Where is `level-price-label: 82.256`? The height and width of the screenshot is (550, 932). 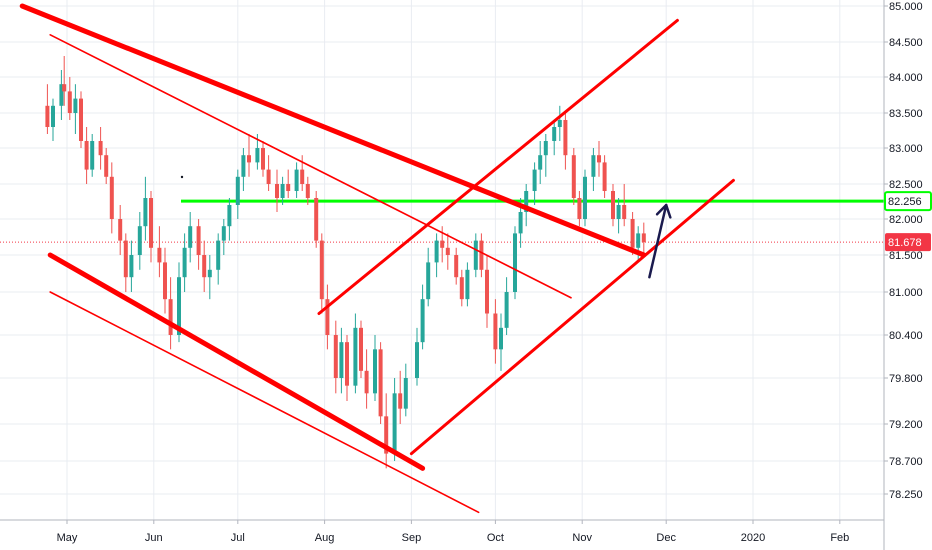 level-price-label: 82.256 is located at coordinates (905, 202).